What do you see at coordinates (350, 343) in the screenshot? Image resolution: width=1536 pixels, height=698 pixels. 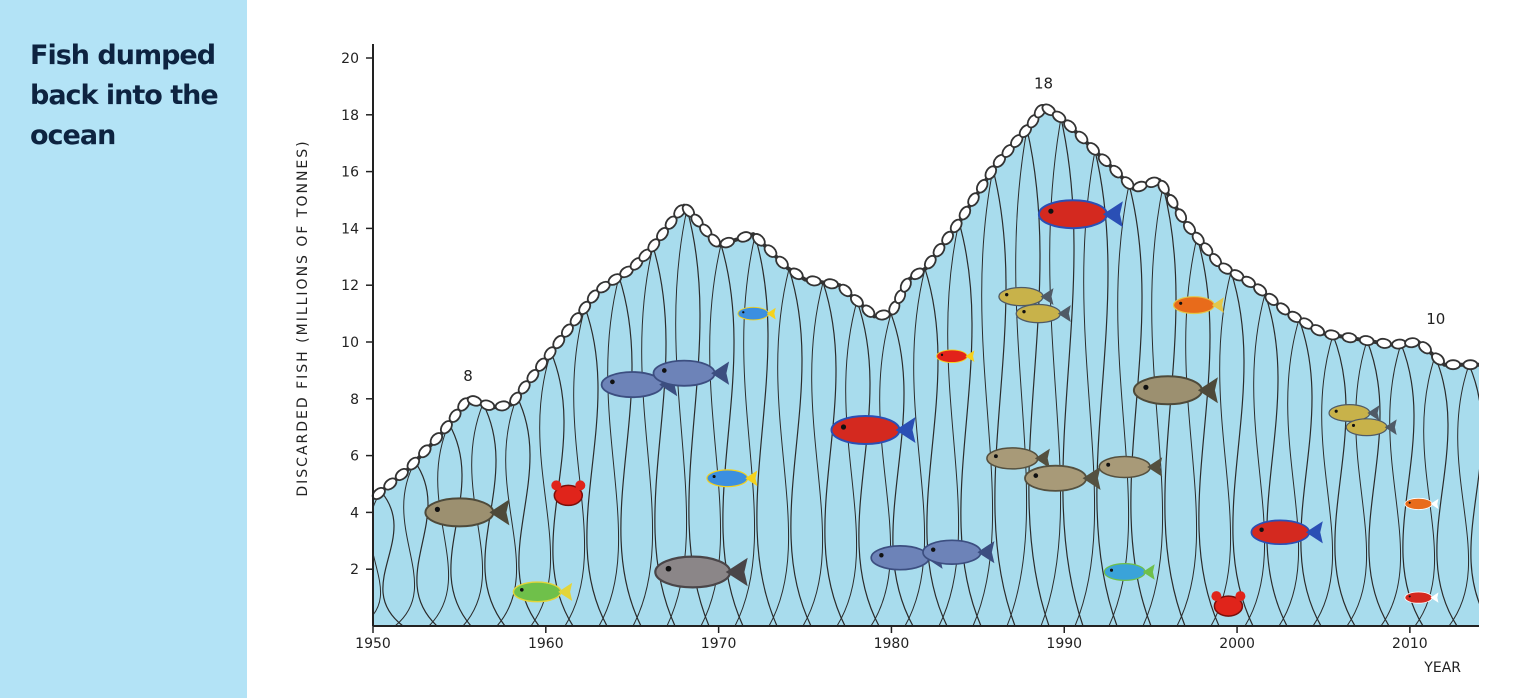 I see `y-tick-label: 10` at bounding box center [350, 343].